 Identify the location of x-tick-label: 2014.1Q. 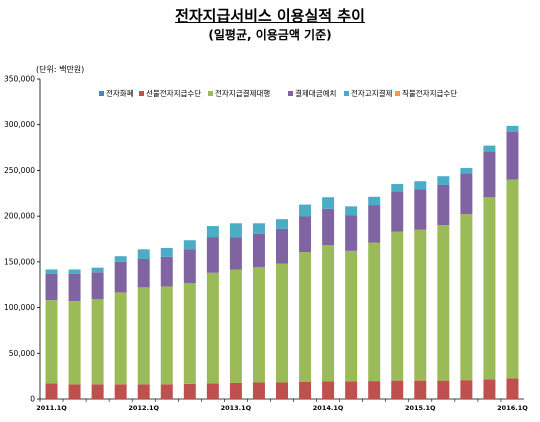
(328, 408).